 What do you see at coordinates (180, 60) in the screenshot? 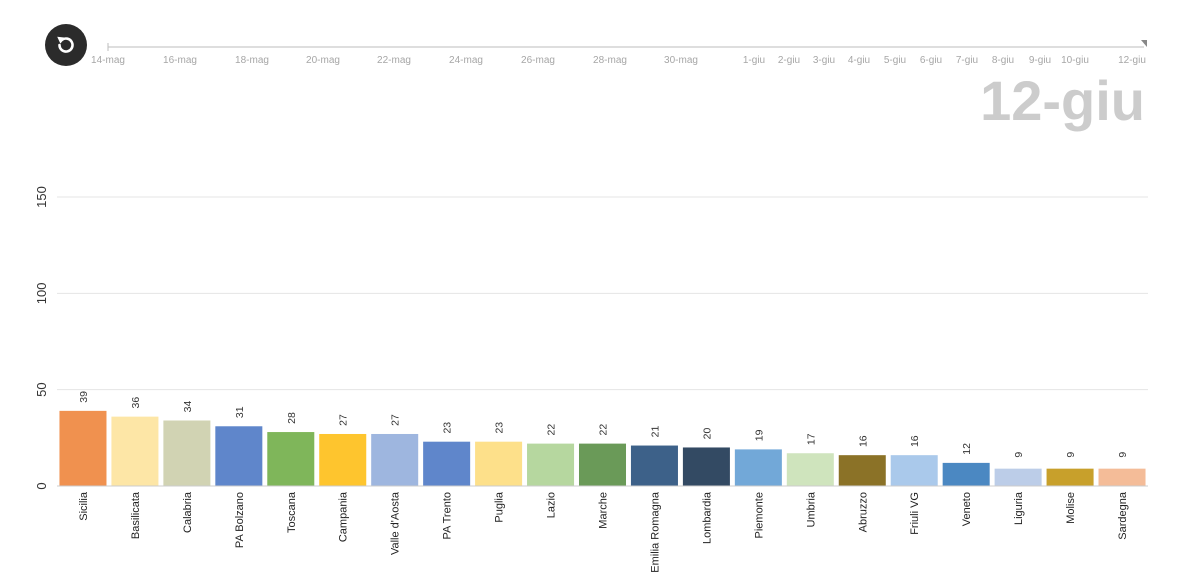
I see `timeline-tick-label: 16-mag` at bounding box center [180, 60].